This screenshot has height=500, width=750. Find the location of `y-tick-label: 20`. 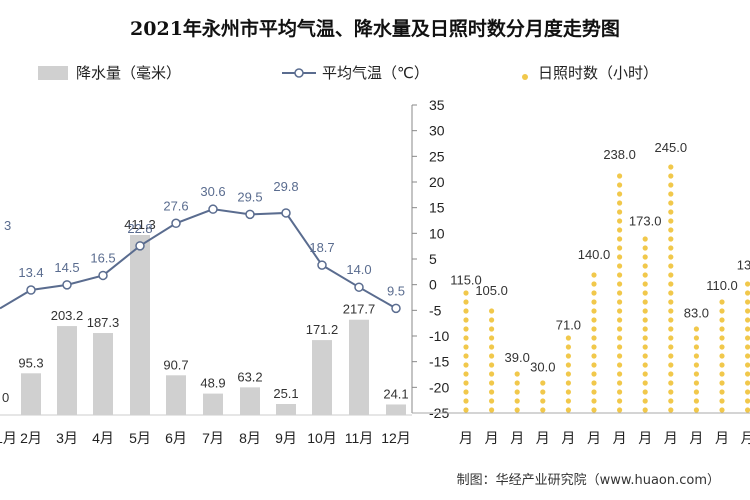

y-tick-label: 20 is located at coordinates (437, 182).